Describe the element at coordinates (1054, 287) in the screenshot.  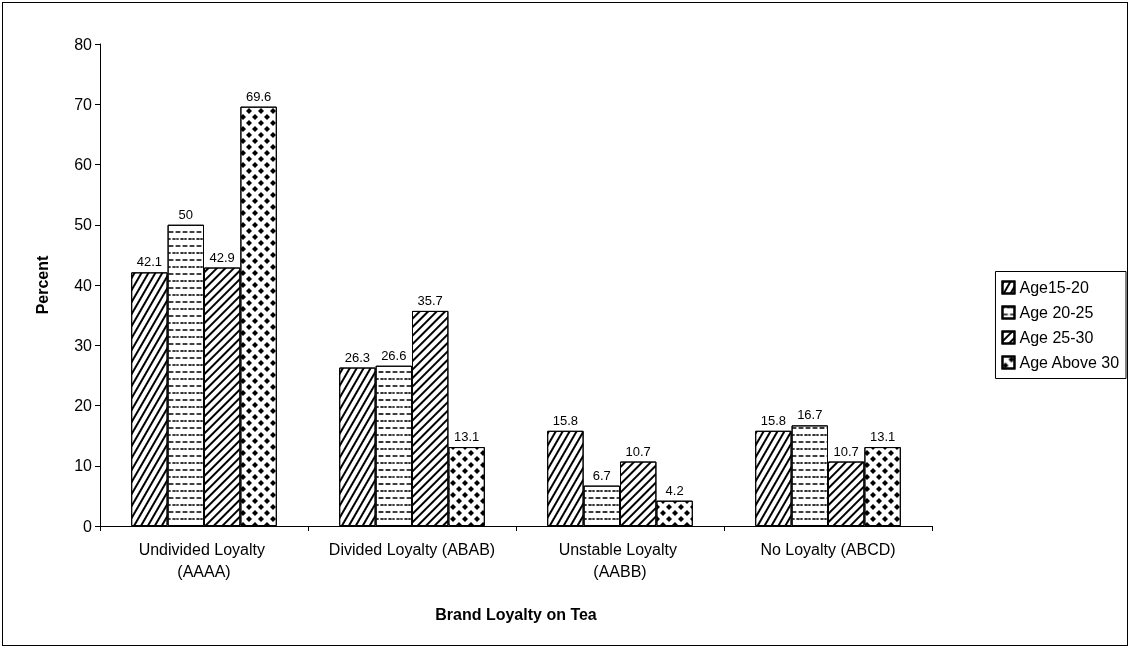
I see `legend-label: Age15-20` at that location.